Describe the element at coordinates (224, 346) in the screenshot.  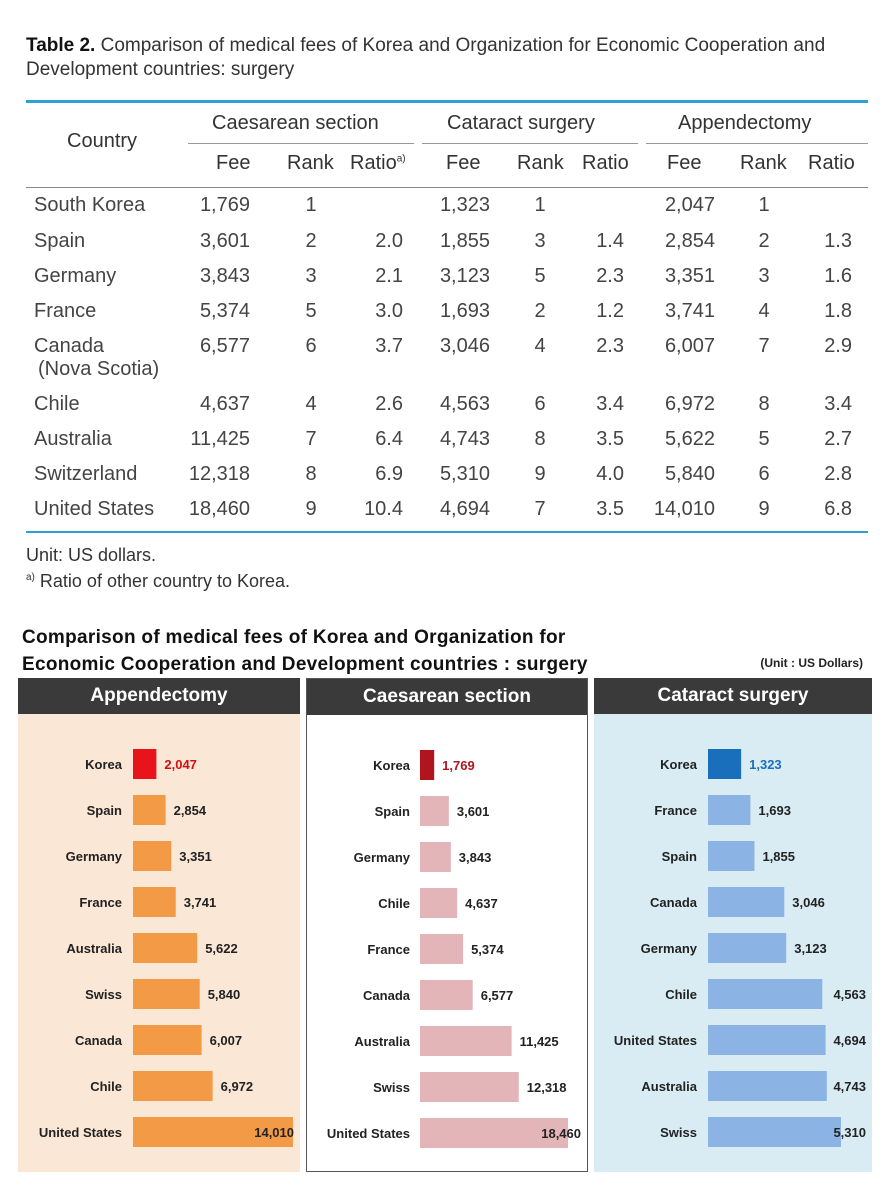
I see `table-cell: 6,577` at that location.